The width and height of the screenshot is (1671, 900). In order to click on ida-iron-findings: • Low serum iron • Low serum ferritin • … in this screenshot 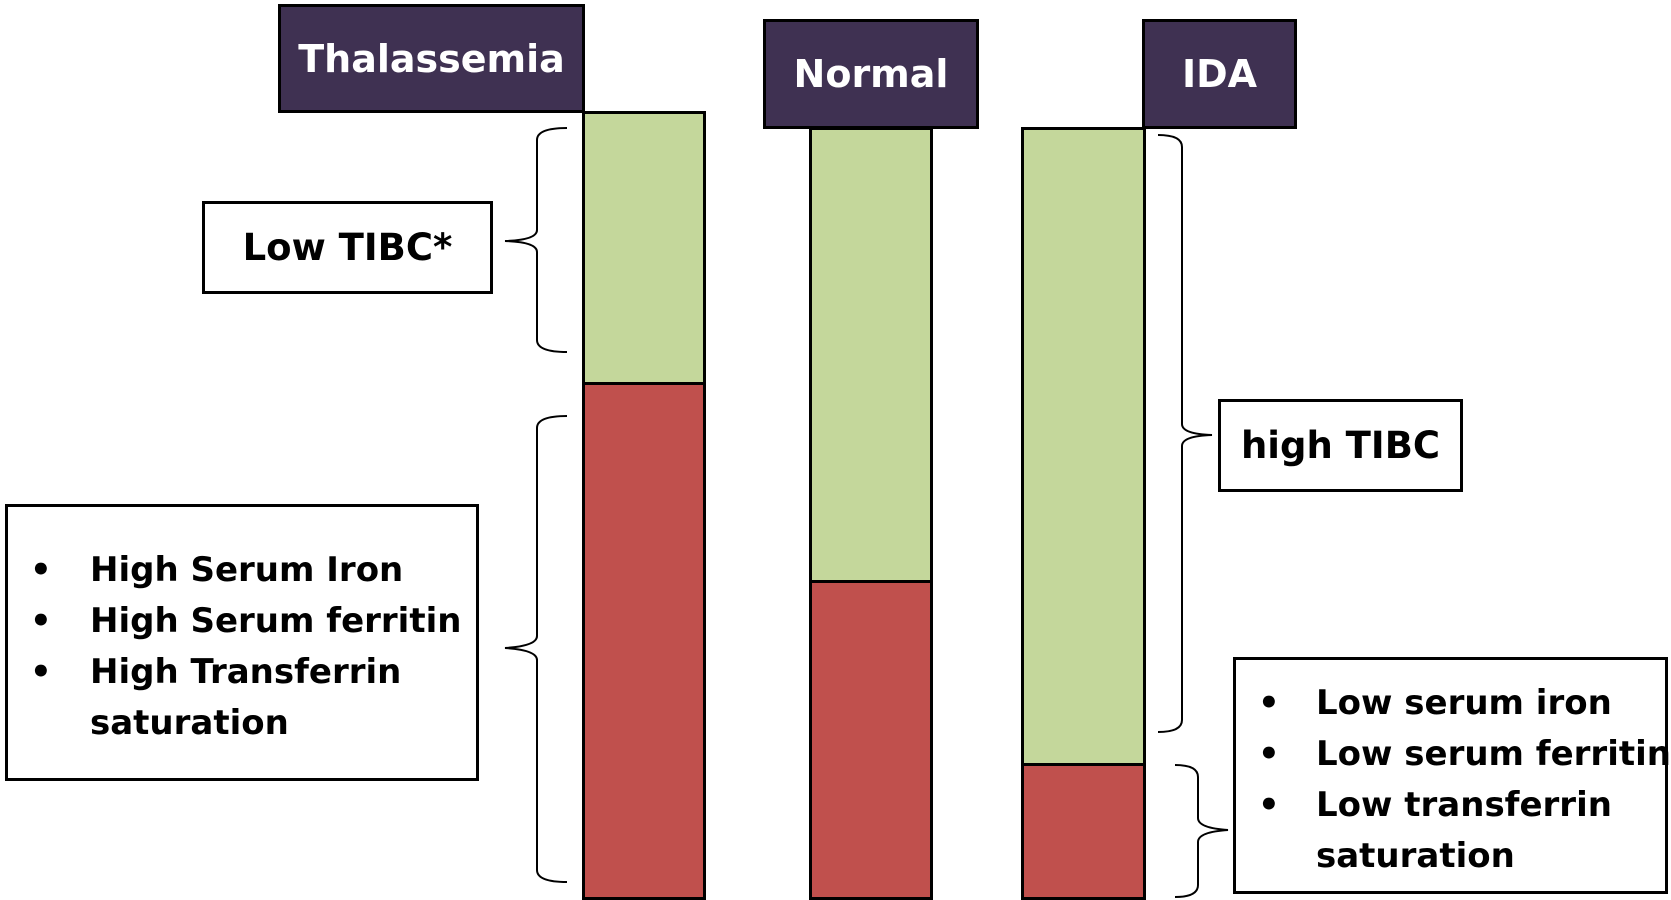, I will do `click(1452, 775)`.